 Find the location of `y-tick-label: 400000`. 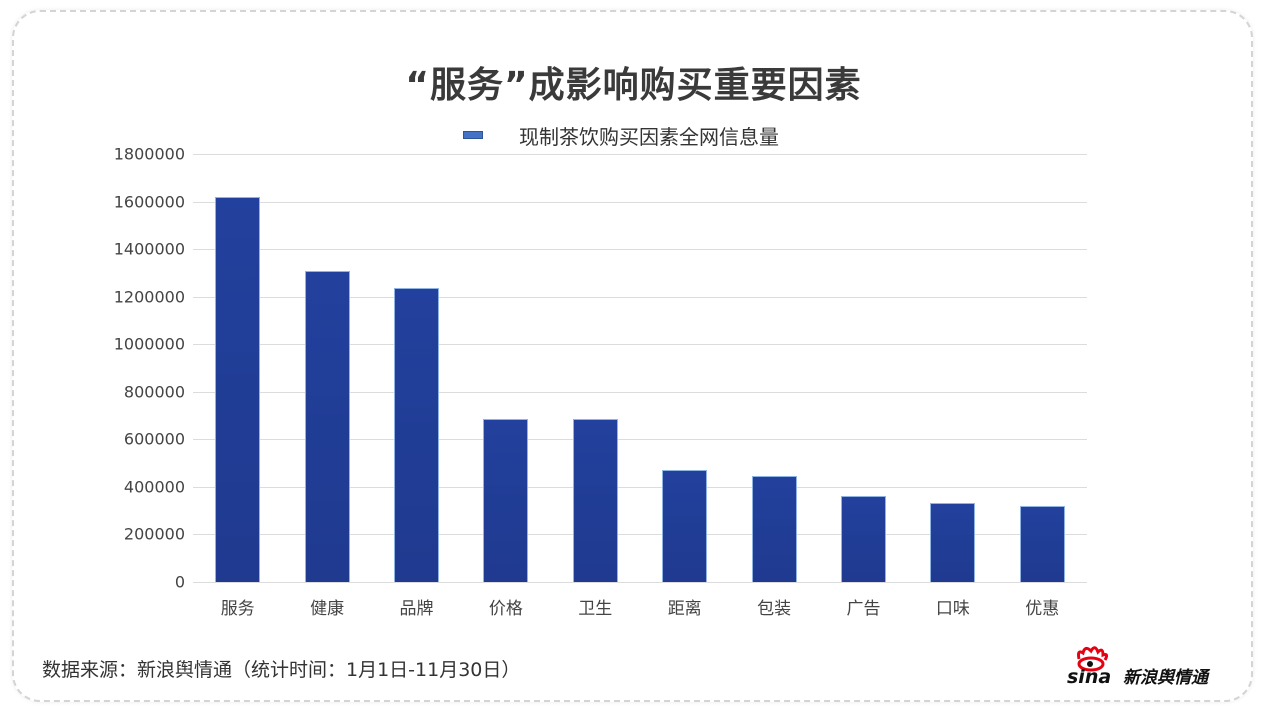

y-tick-label: 400000 is located at coordinates (154, 487).